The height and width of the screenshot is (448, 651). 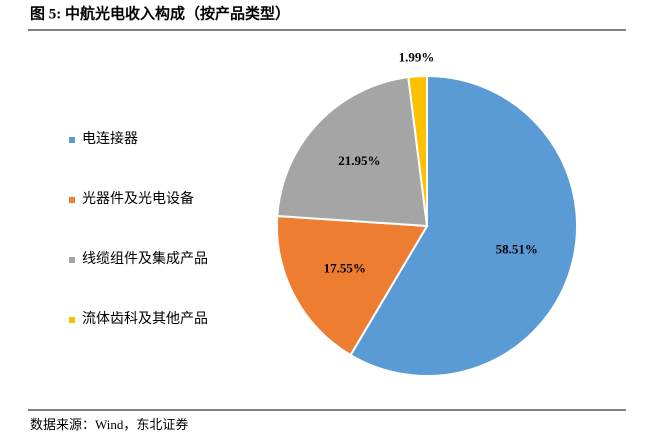 What do you see at coordinates (160, 13) in the screenshot?
I see `chart-title: 图 5: 中航光电收入构成（按产品类型）` at bounding box center [160, 13].